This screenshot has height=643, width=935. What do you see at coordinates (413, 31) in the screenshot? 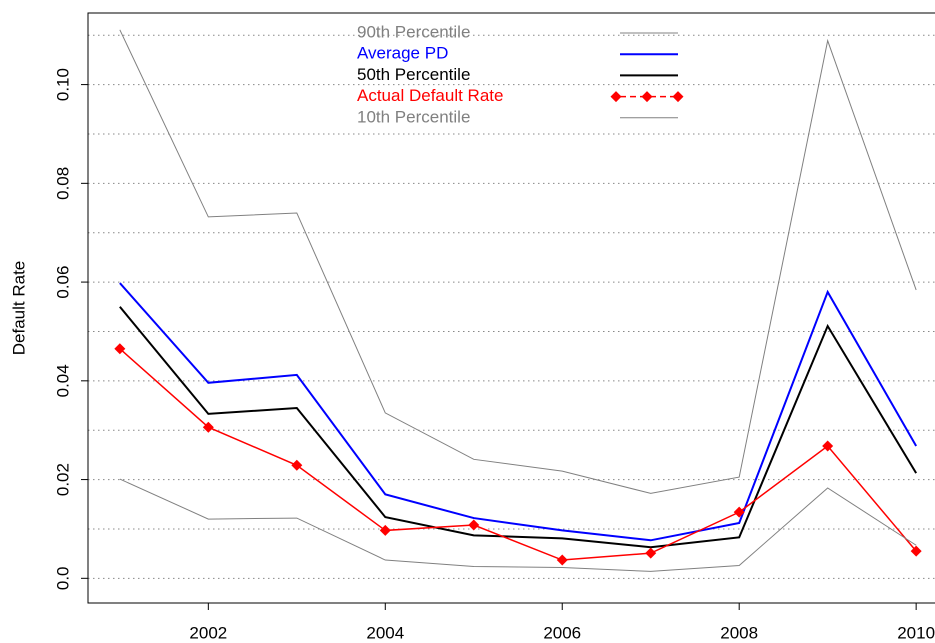
I see `legend-label: 90th Percentile` at bounding box center [413, 31].